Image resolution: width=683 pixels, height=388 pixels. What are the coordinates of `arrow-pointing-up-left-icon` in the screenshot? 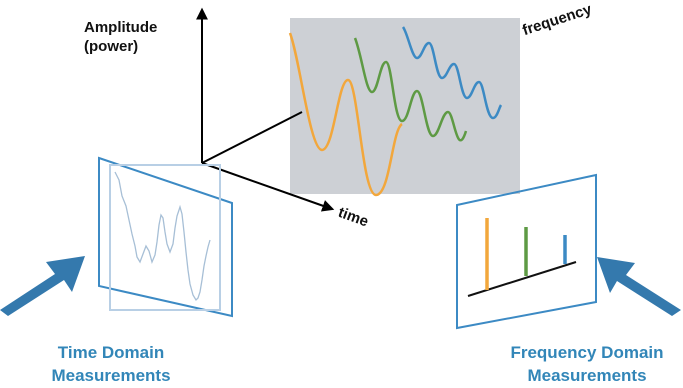 It's located at (639, 286).